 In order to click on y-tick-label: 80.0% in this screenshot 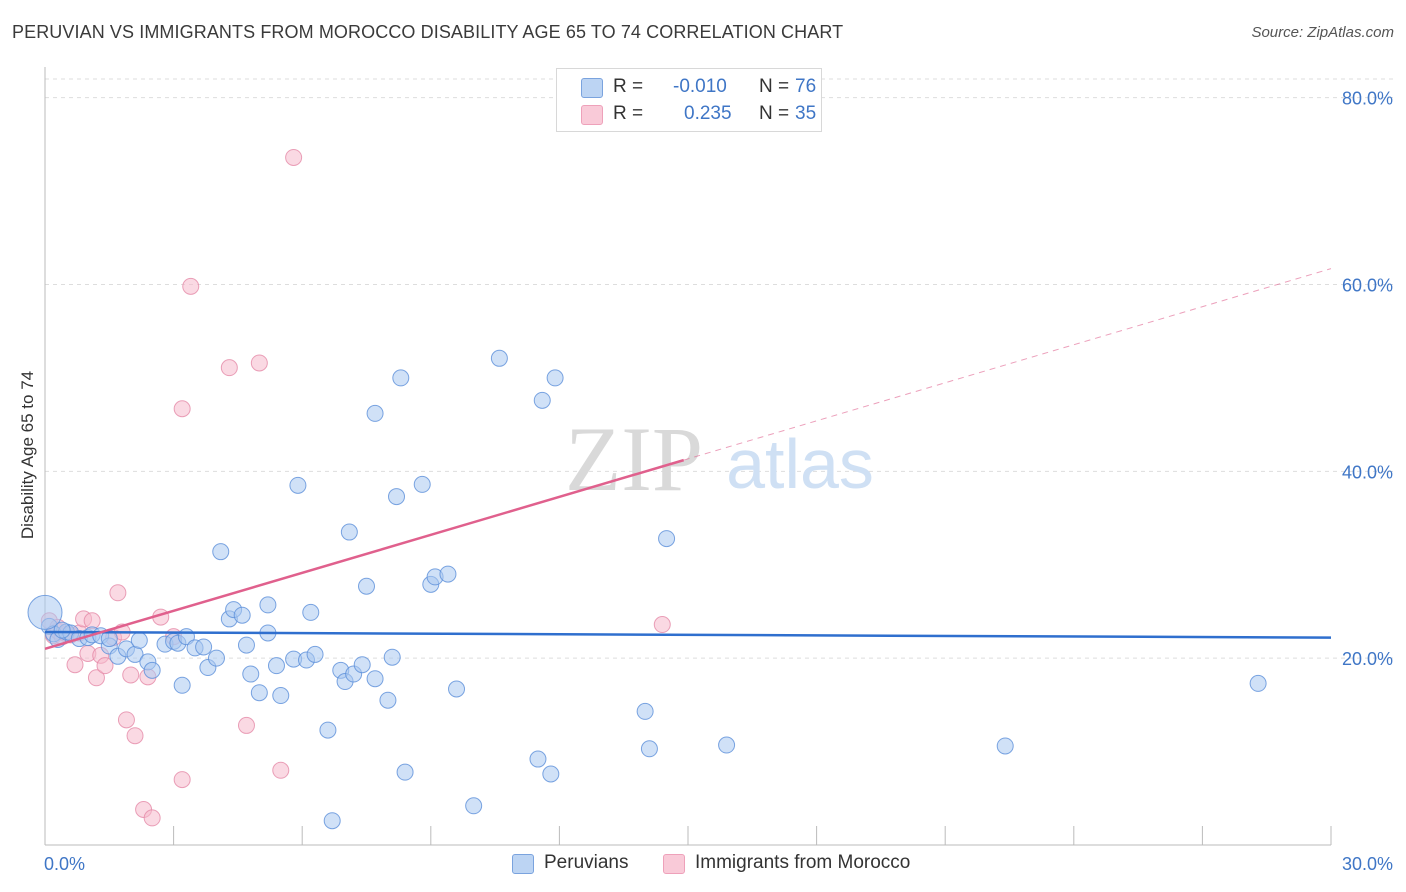, I will do `click(1367, 99)`.